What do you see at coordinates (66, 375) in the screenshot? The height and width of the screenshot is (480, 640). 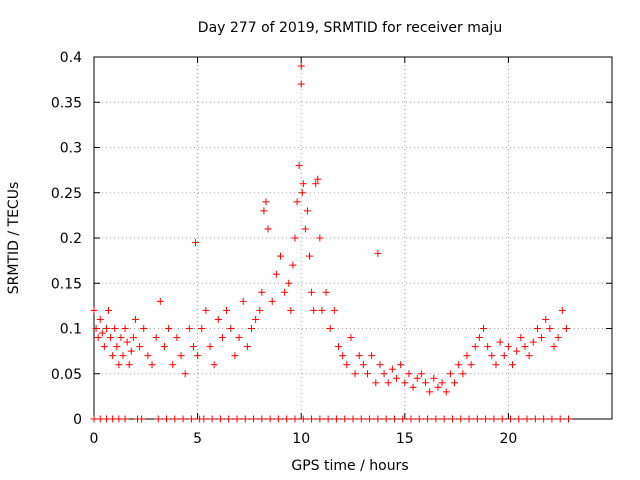 I see `y-tick-label: 0.05` at bounding box center [66, 375].